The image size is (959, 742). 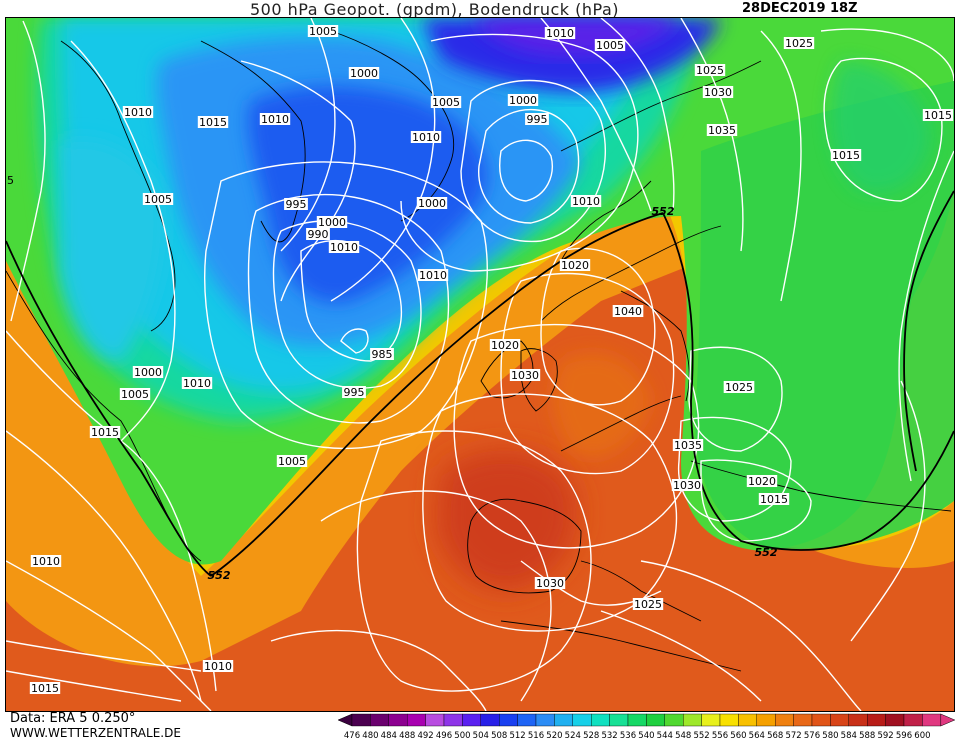 I want to click on map-title: 500 hPa Geopot. (gpdm), Bodendruck (hPa), so click(x=435, y=9).